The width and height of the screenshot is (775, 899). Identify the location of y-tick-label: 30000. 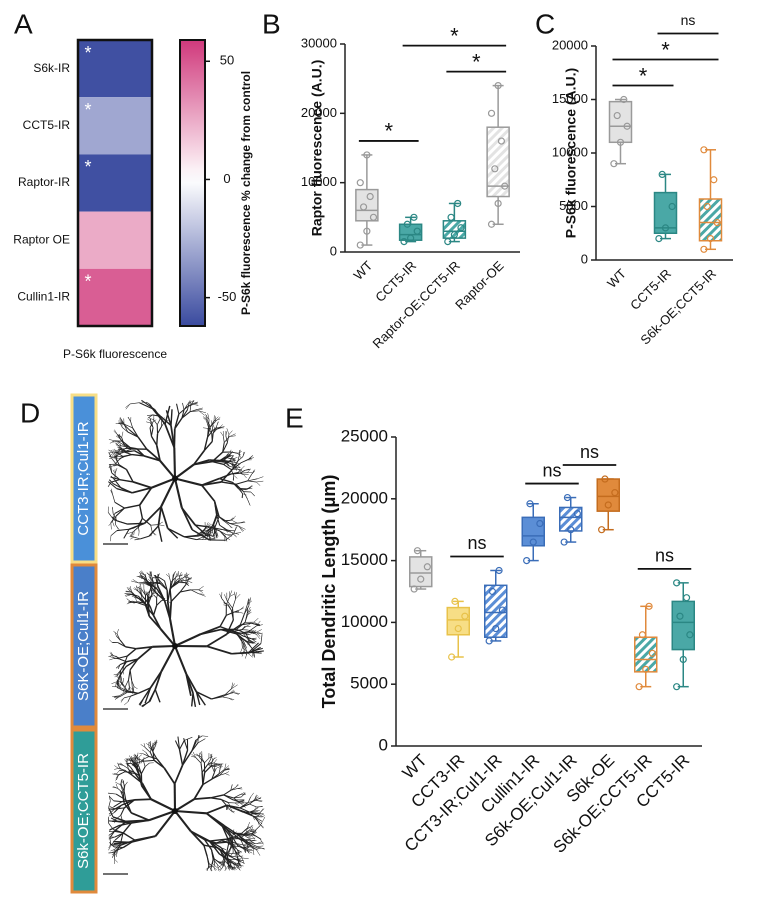
(319, 42).